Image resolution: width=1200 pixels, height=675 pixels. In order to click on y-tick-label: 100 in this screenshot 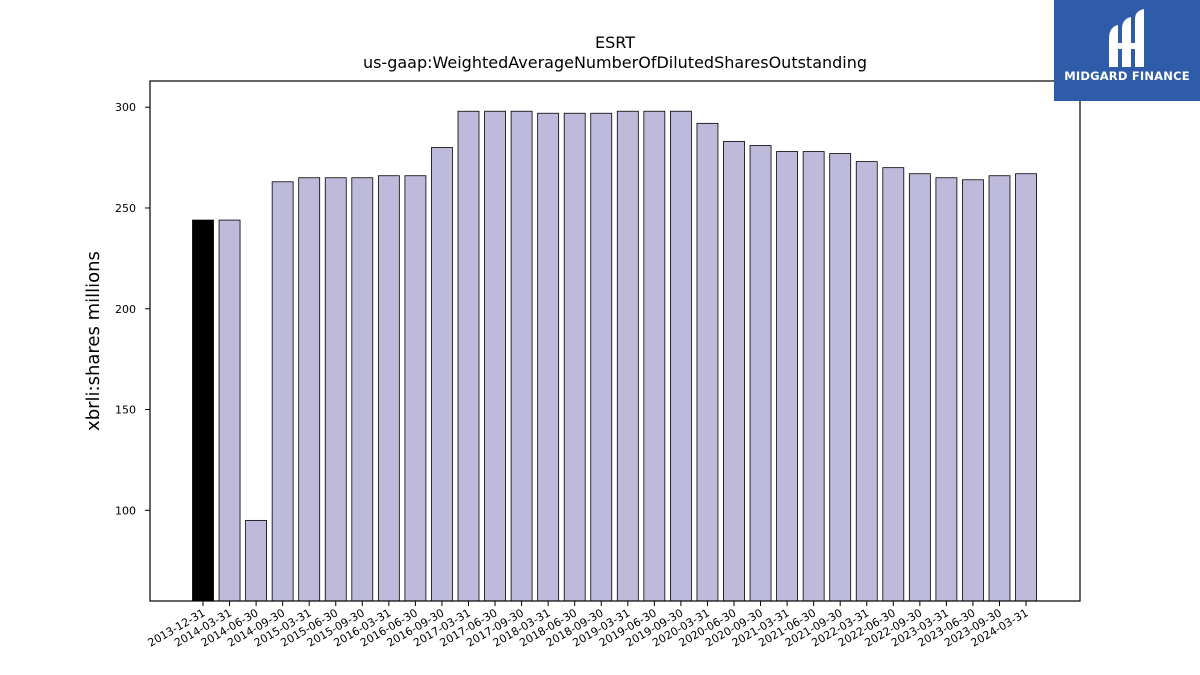, I will do `click(125, 510)`.